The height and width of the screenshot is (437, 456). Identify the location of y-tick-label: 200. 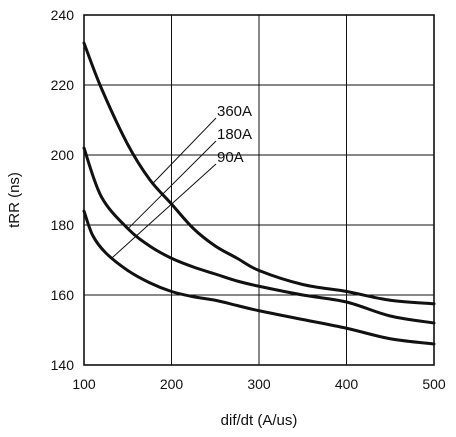
(63, 155).